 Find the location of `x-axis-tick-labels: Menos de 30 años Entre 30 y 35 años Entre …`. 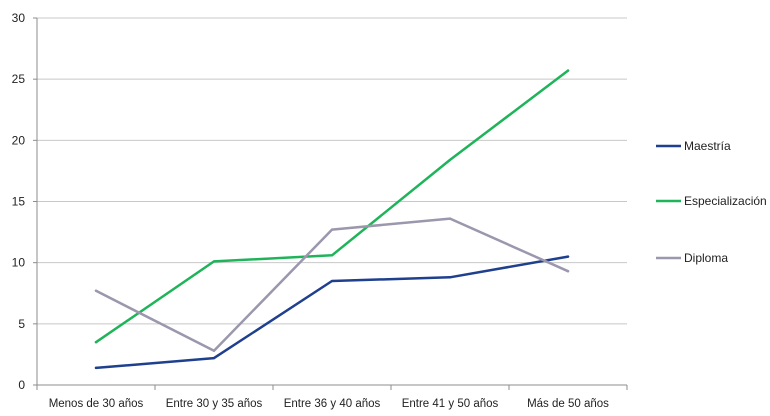

x-axis-tick-labels: Menos de 30 años Entre 30 y 35 años Entre … is located at coordinates (329, 404).